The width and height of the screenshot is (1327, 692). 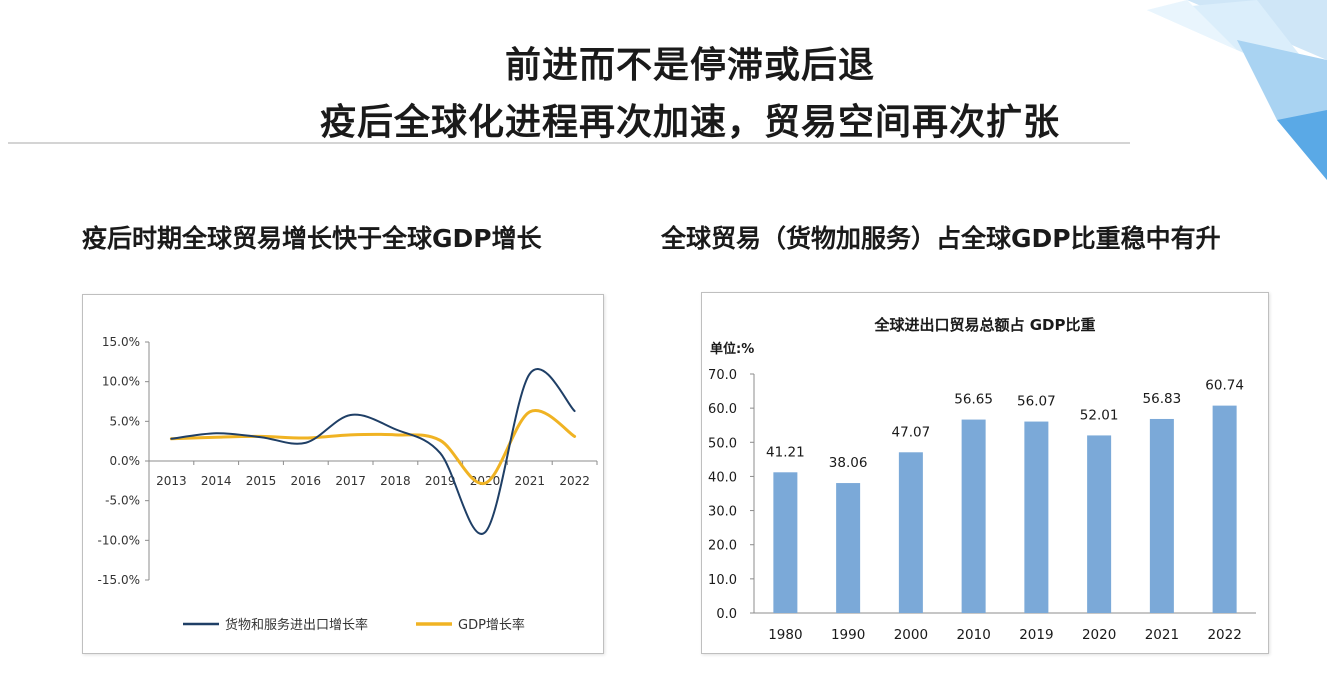 What do you see at coordinates (722, 512) in the screenshot?
I see `y-tick-label: 30.0` at bounding box center [722, 512].